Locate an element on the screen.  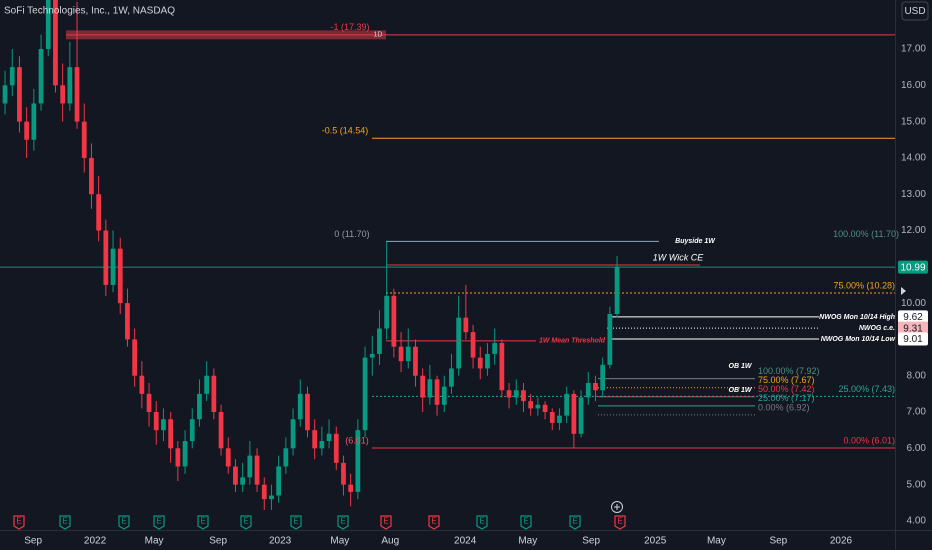
level-label: 0 (11.70) is located at coordinates (351, 234).